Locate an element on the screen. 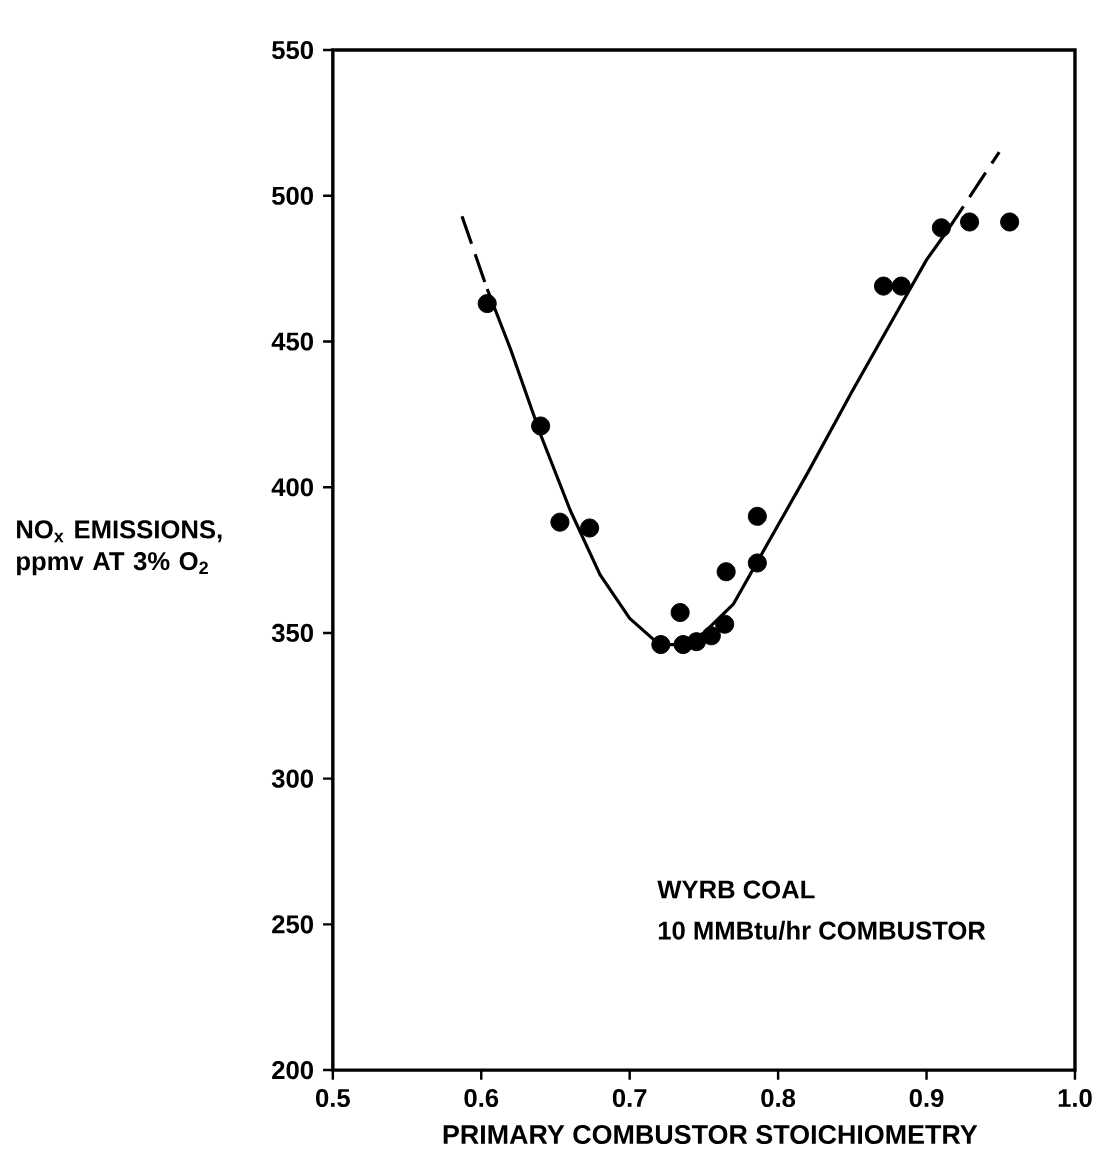 Image resolution: width=1112 pixels, height=1150 pixels. x-tick-label: 0.6 is located at coordinates (481, 1098).